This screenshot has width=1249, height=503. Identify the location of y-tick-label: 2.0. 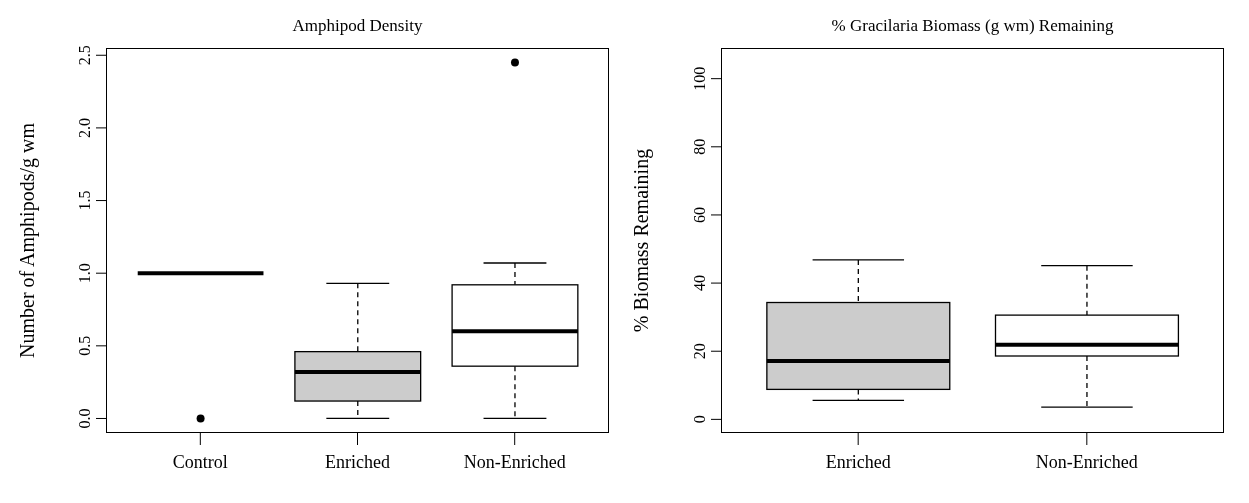
(84, 127).